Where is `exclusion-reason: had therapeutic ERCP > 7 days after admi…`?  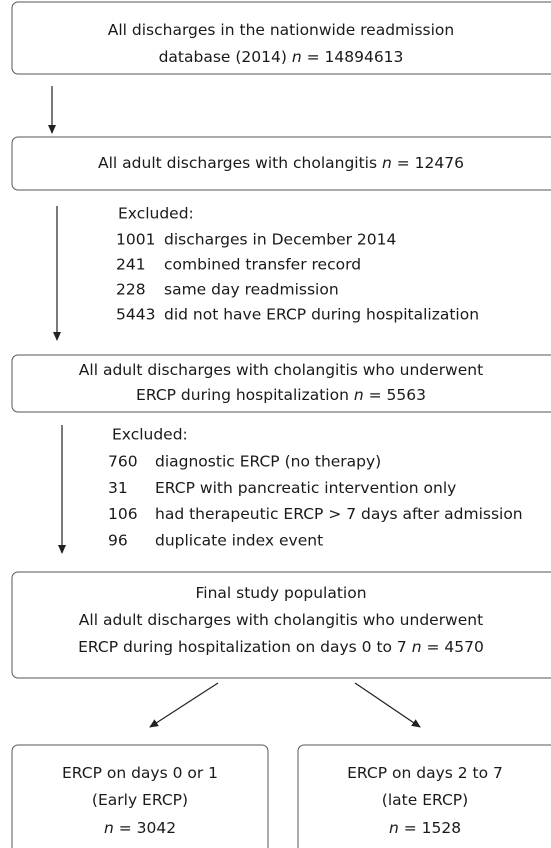
exclusion-reason: had therapeutic ERCP > 7 days after admi… is located at coordinates (339, 514).